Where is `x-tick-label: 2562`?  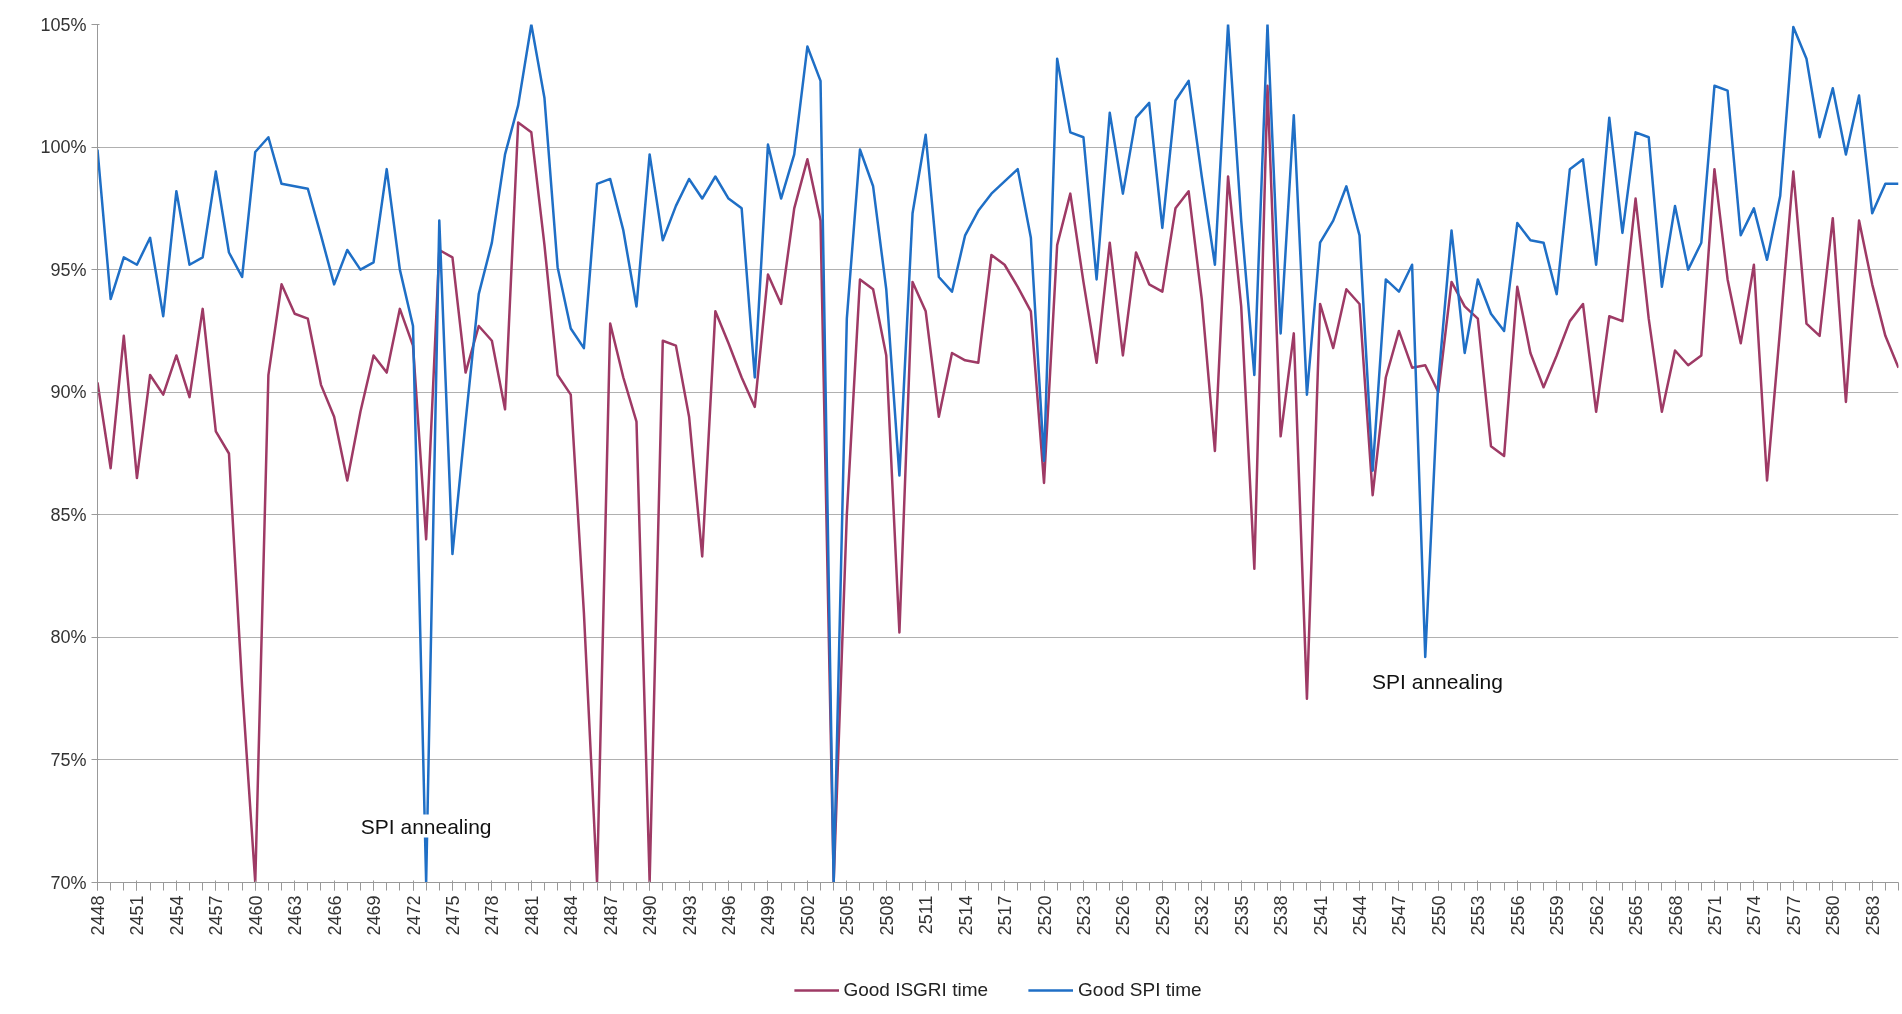
x-tick-label: 2562 is located at coordinates (1596, 915).